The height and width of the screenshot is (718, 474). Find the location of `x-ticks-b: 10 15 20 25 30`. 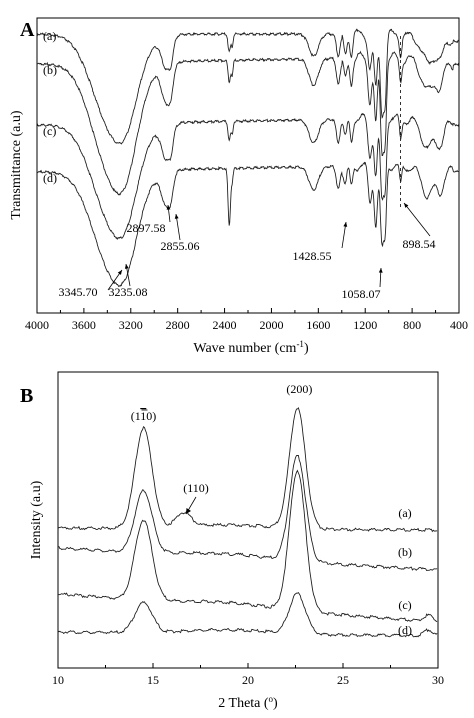

x-ticks-b: 10 15 20 25 30 is located at coordinates (248, 675).